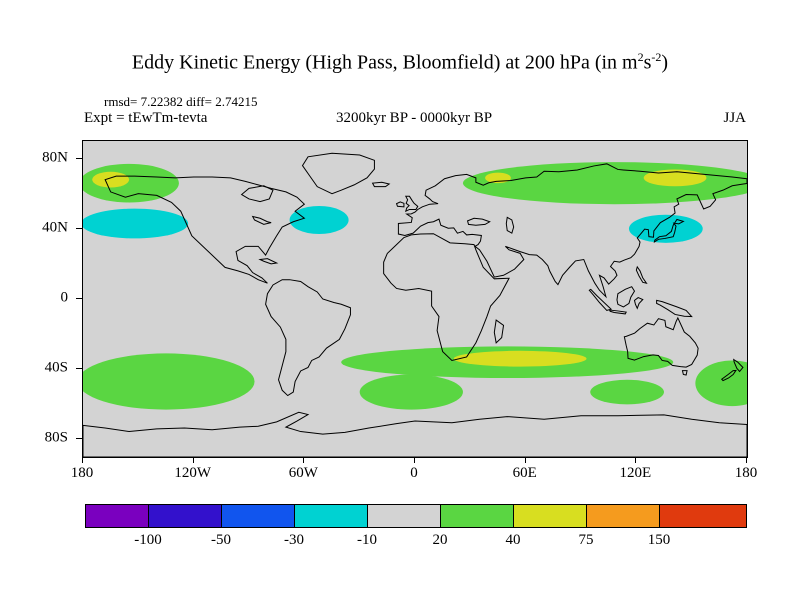 The width and height of the screenshot is (800, 600). What do you see at coordinates (268, 261) in the screenshot?
I see `coastline-cuba` at bounding box center [268, 261].